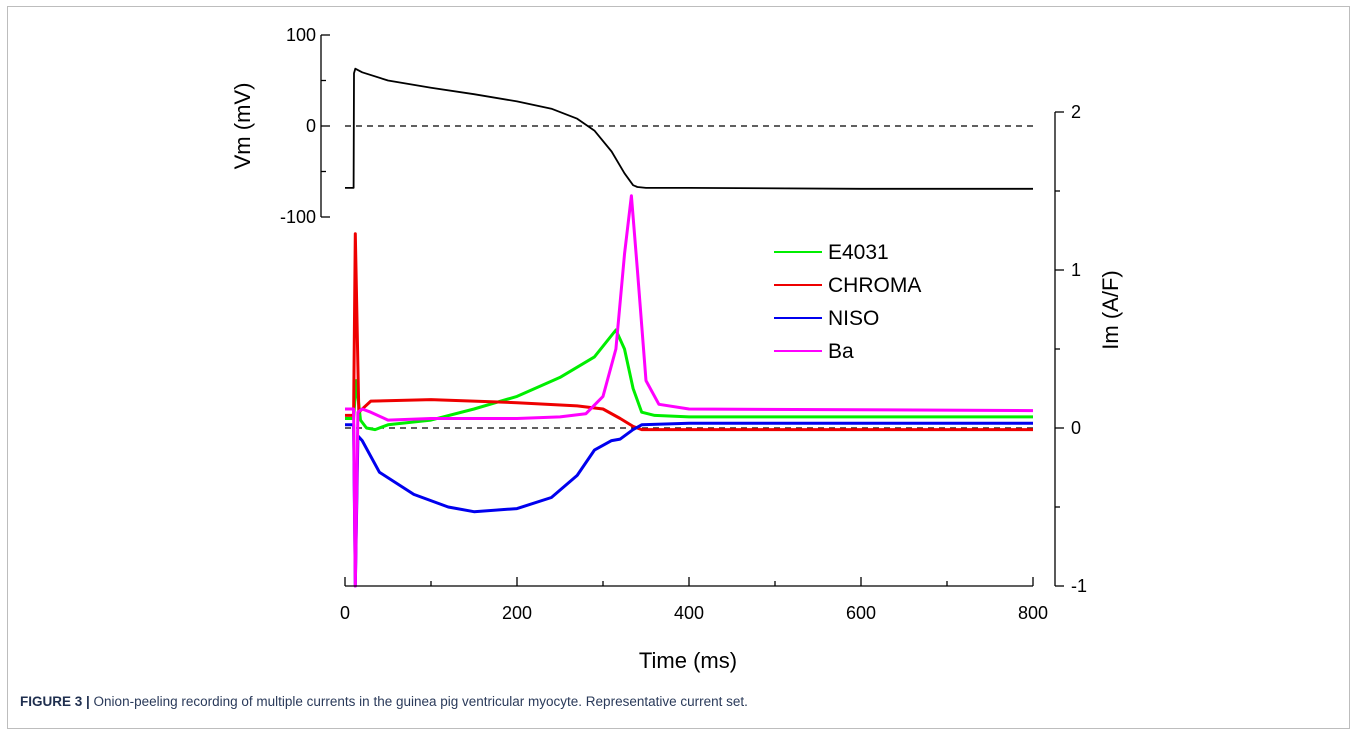 This screenshot has height=735, width=1357. Describe the element at coordinates (689, 504) in the screenshot. I see `series-line-niso` at that location.